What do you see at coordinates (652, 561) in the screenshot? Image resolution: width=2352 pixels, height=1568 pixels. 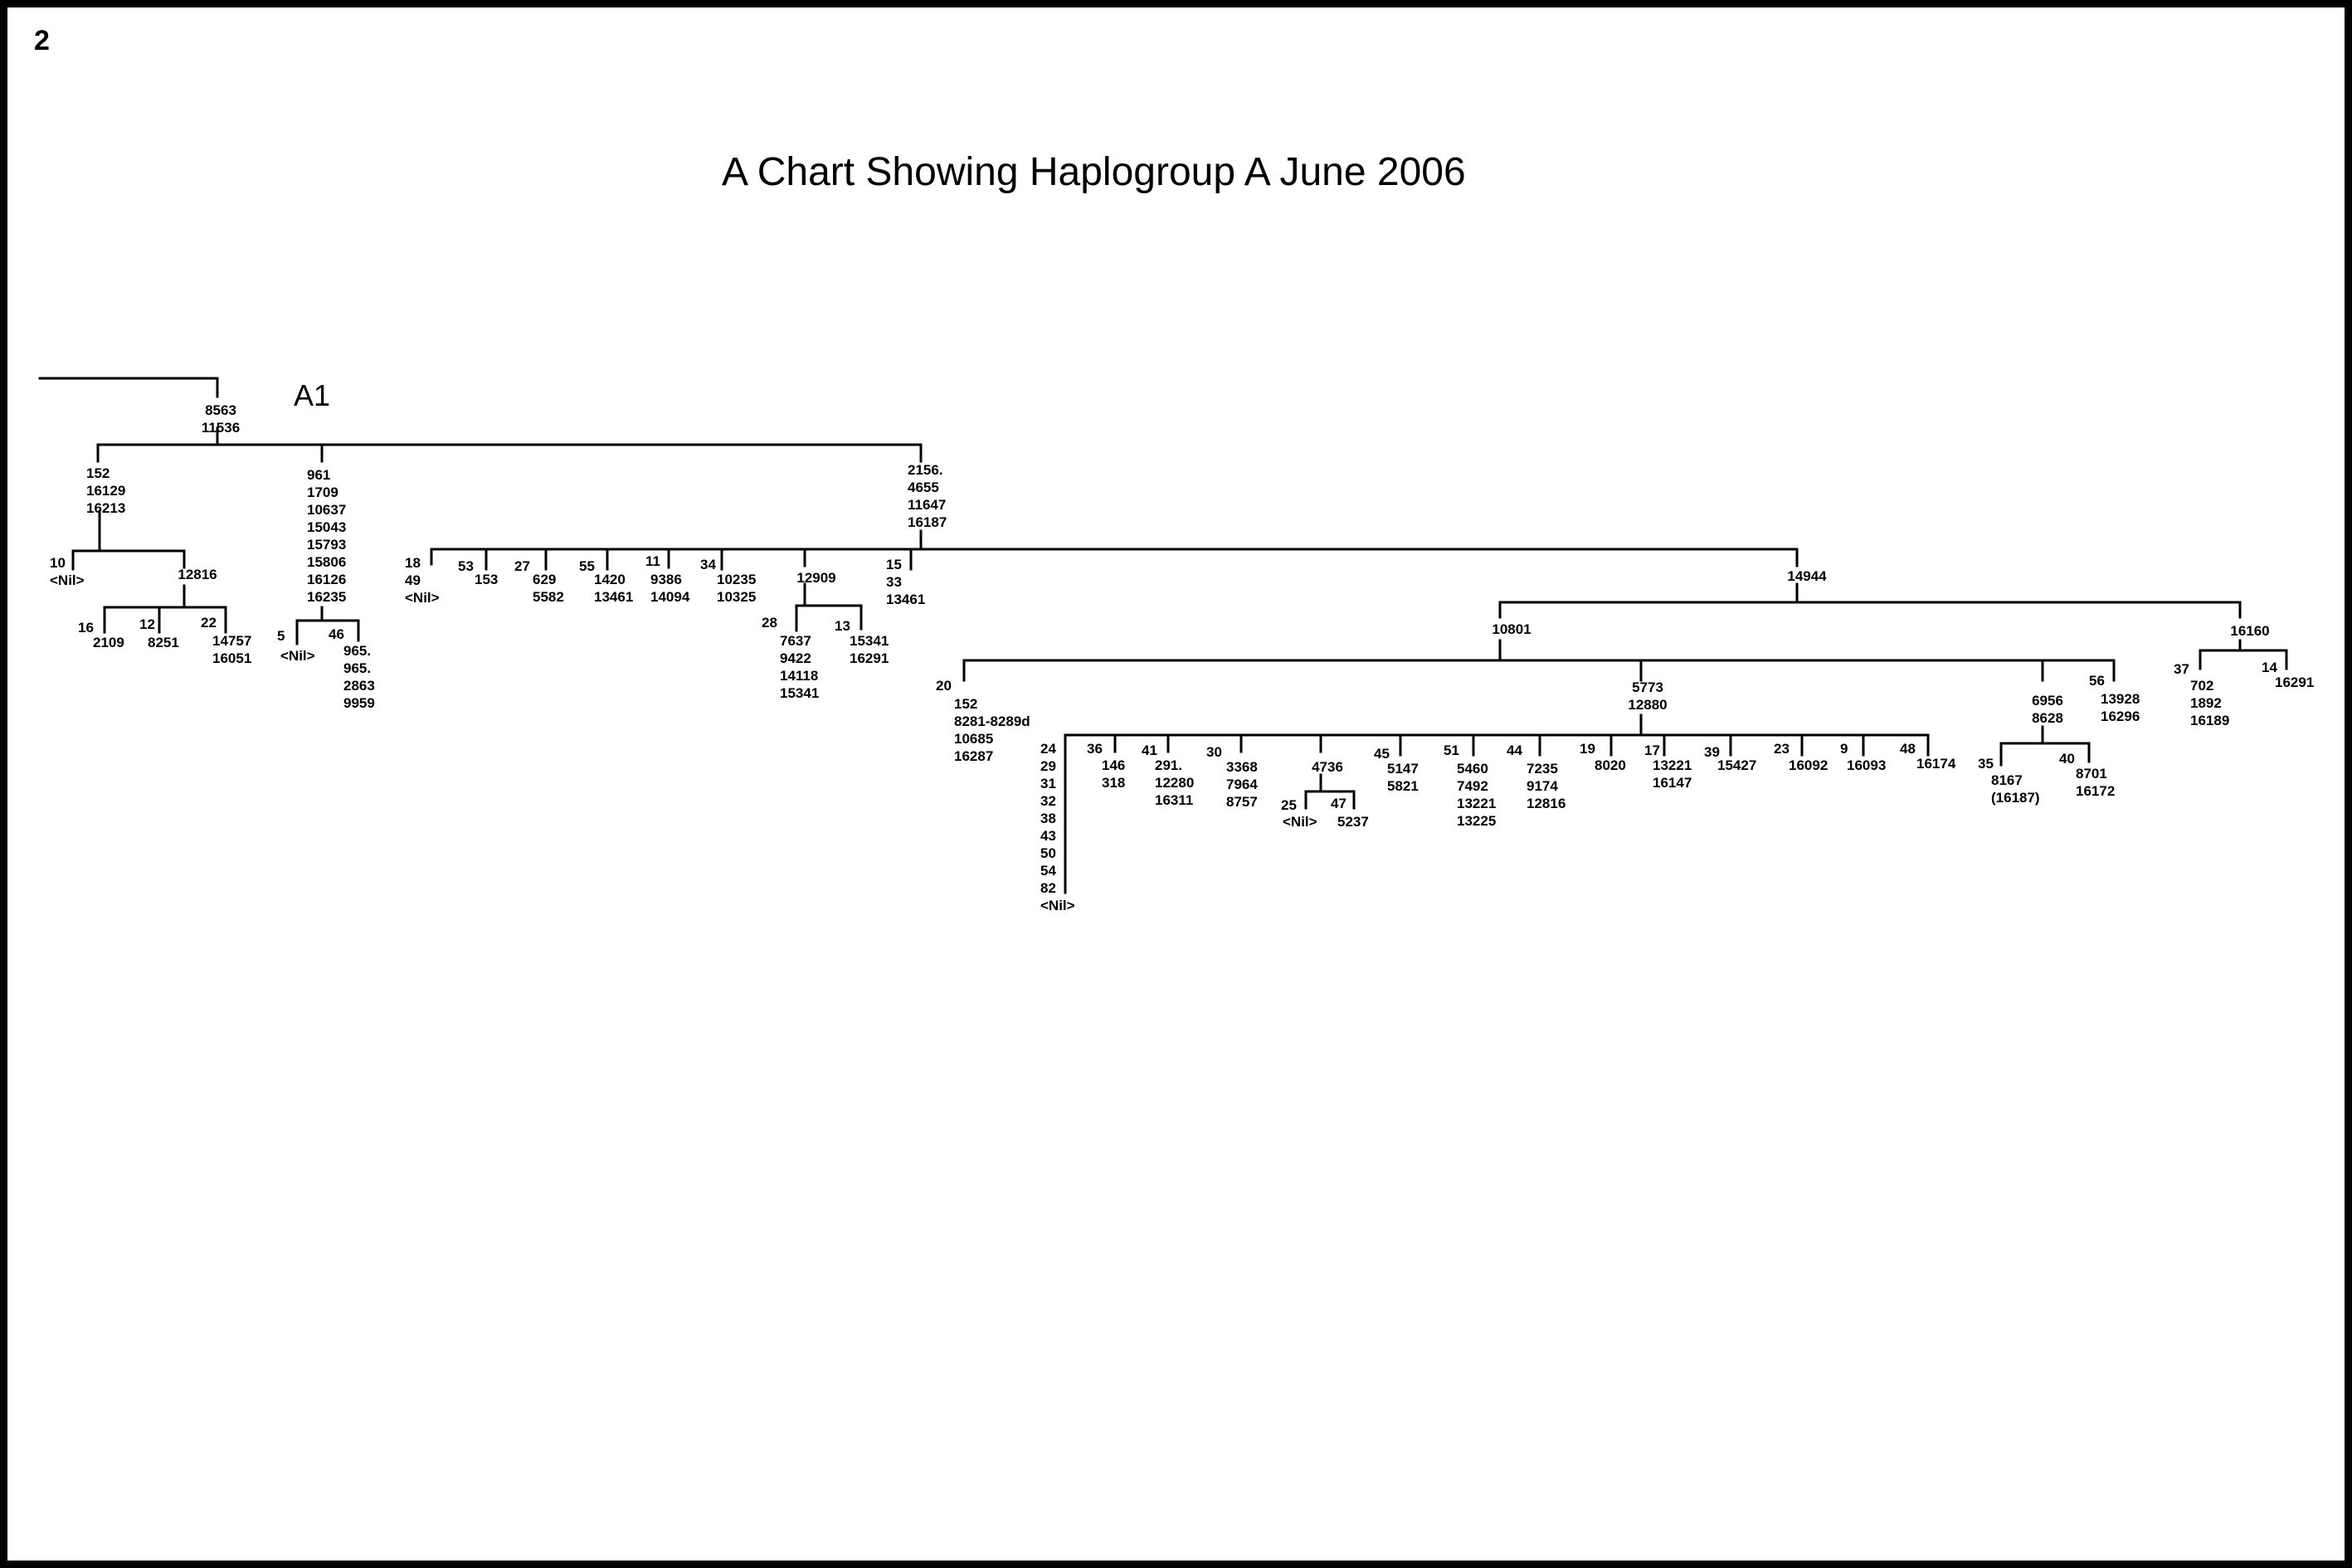 I see `mutation-line: 11` at bounding box center [652, 561].